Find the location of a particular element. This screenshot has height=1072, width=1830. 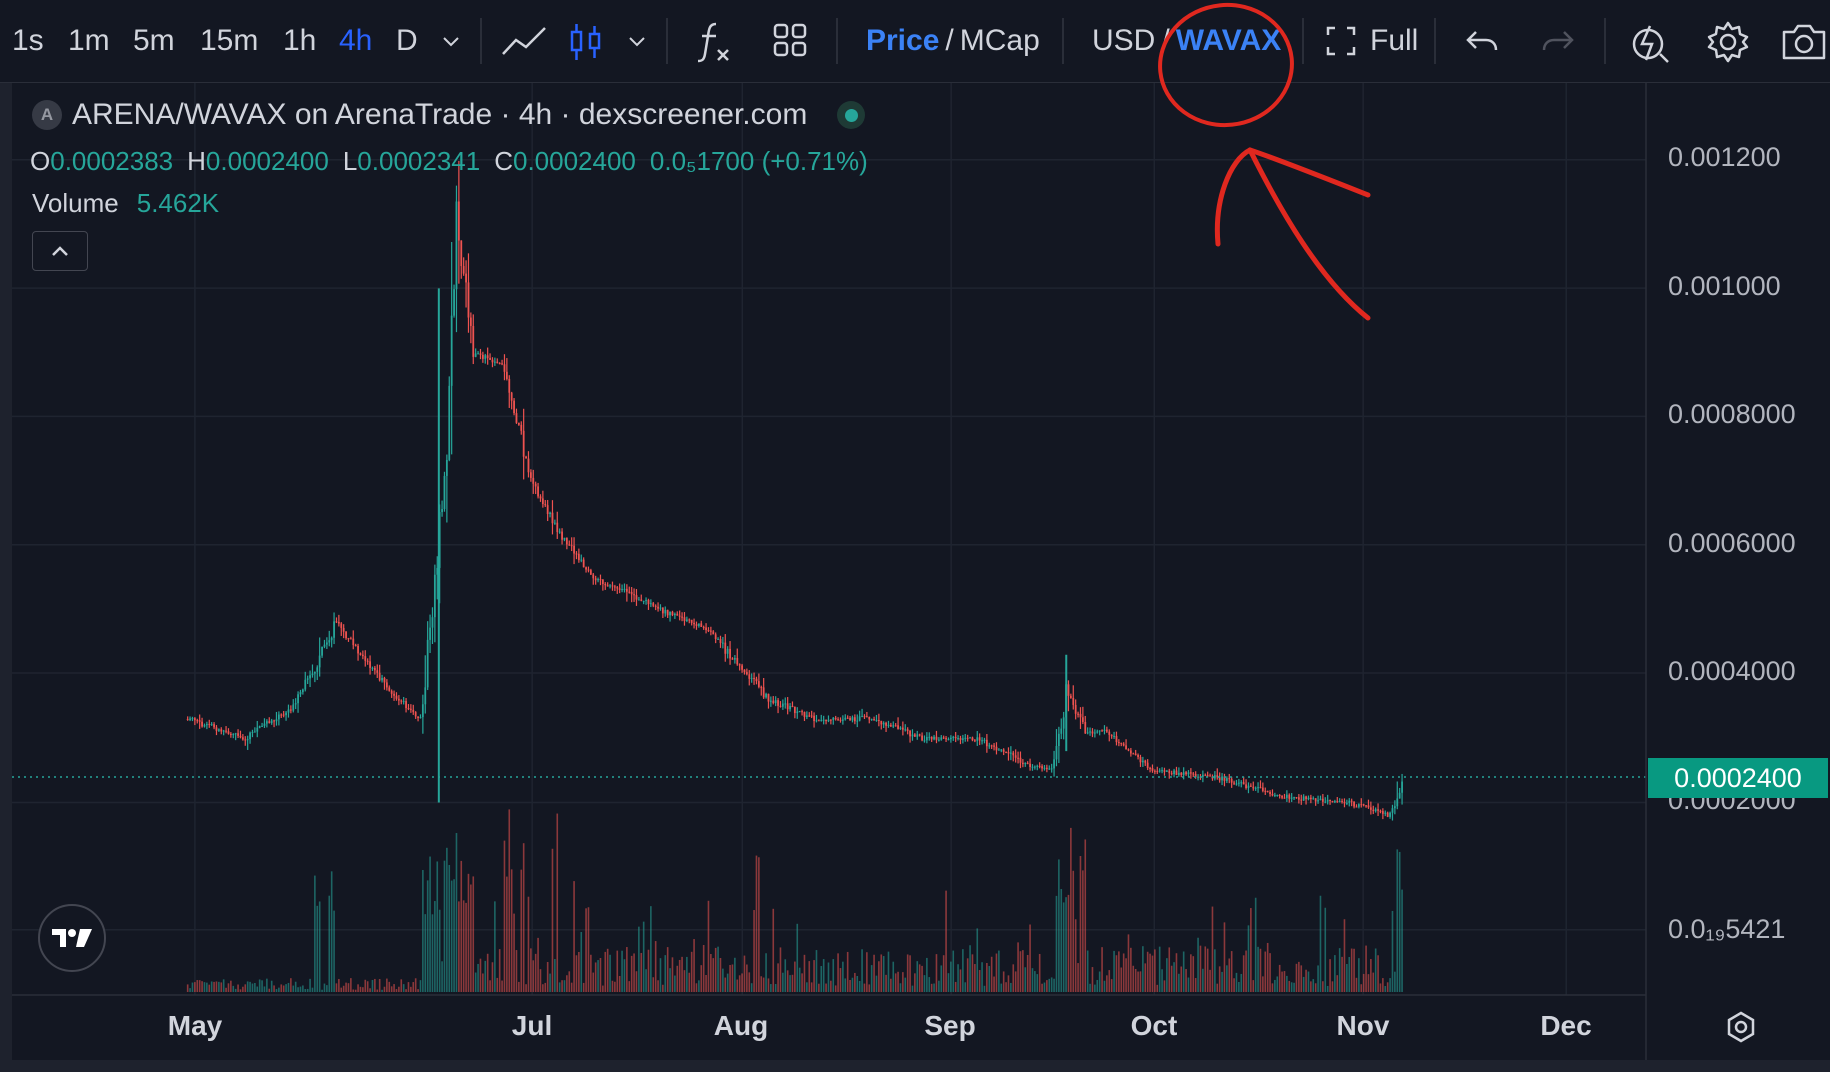

layout-icon is located at coordinates (790, 40).